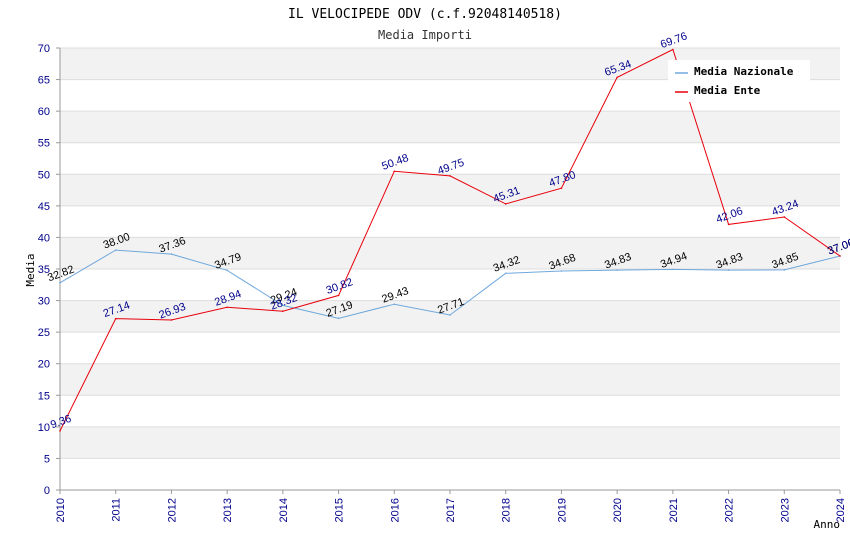  Describe the element at coordinates (507, 510) in the screenshot. I see `x-tick-label: 2018` at that location.